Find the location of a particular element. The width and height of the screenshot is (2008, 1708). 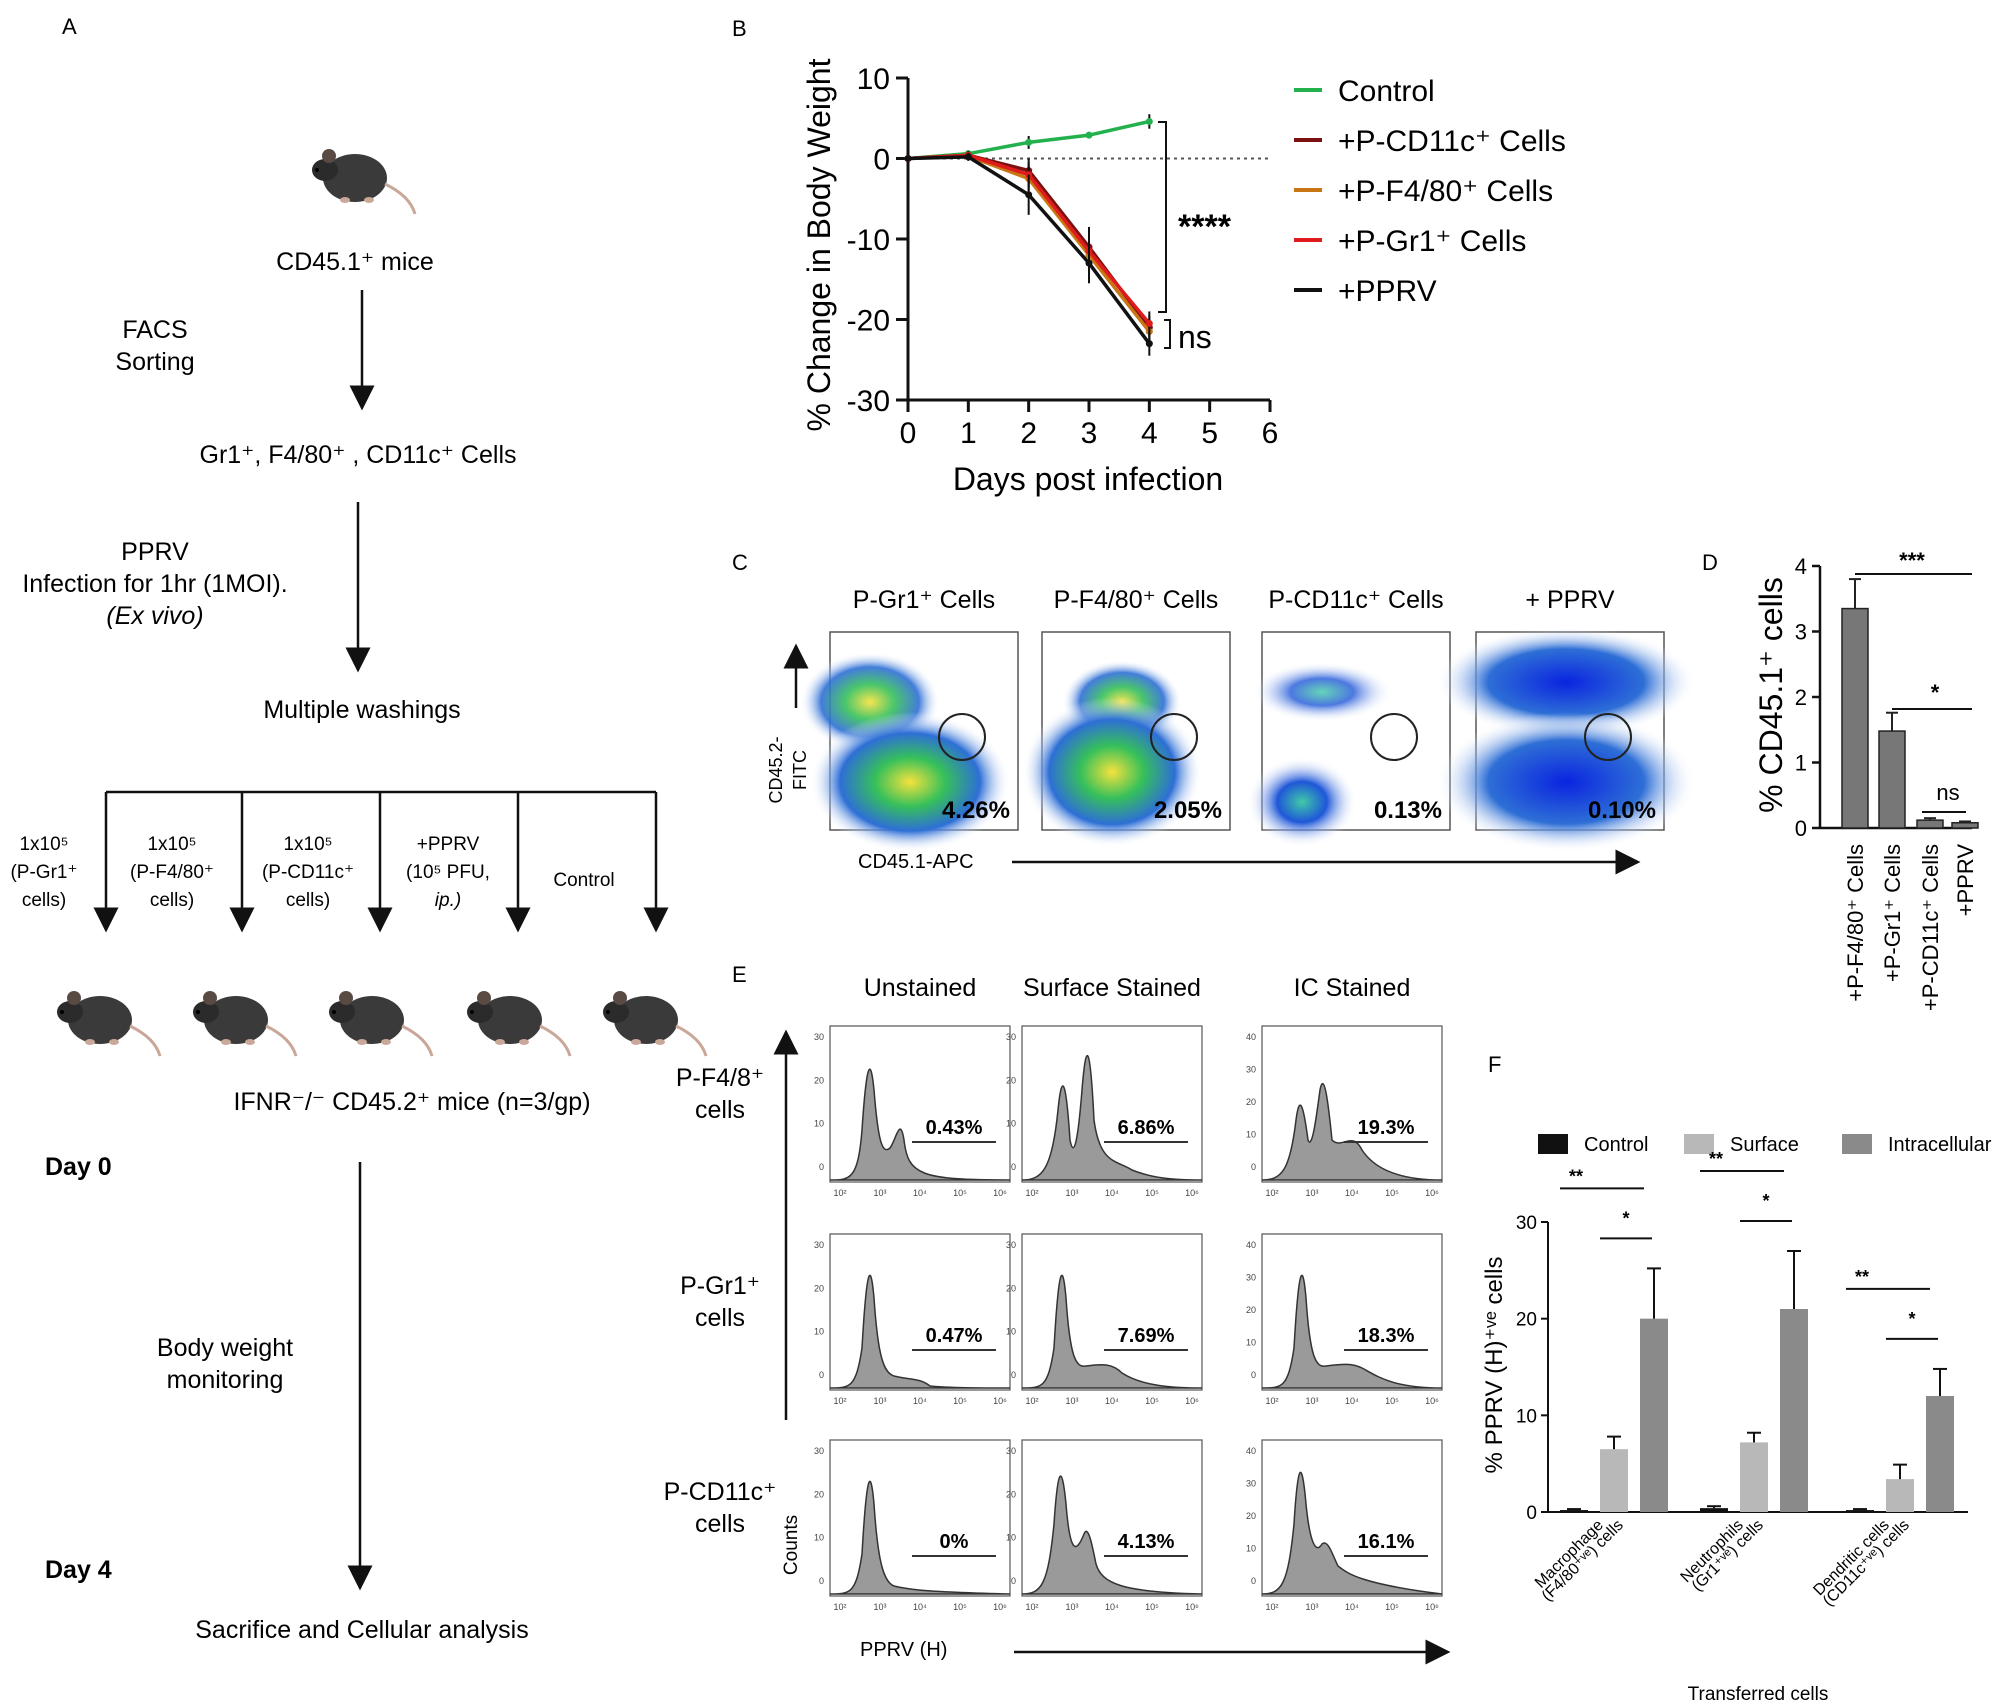

day4-label: Day 4 is located at coordinates (78, 1570).